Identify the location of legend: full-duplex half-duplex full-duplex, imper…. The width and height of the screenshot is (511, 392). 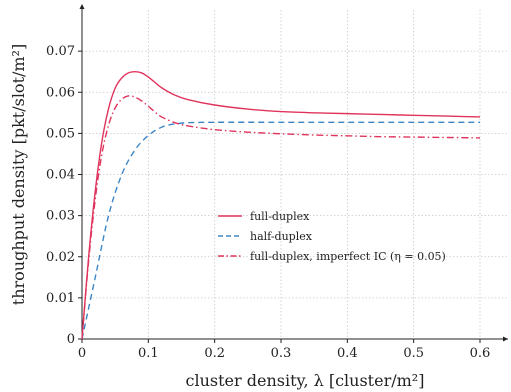
(332, 236).